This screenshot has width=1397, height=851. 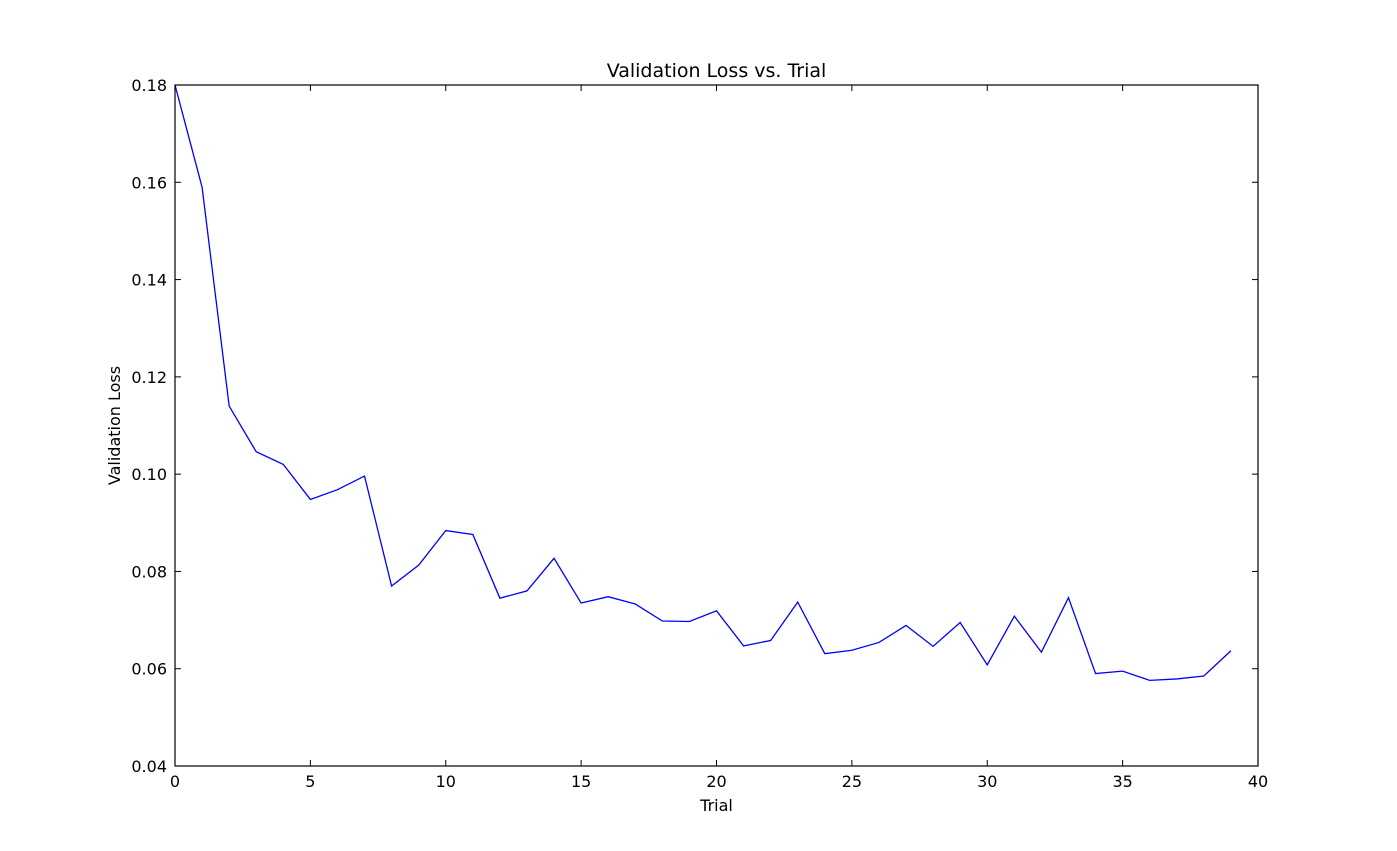 What do you see at coordinates (310, 781) in the screenshot?
I see `x-tick-label: 5` at bounding box center [310, 781].